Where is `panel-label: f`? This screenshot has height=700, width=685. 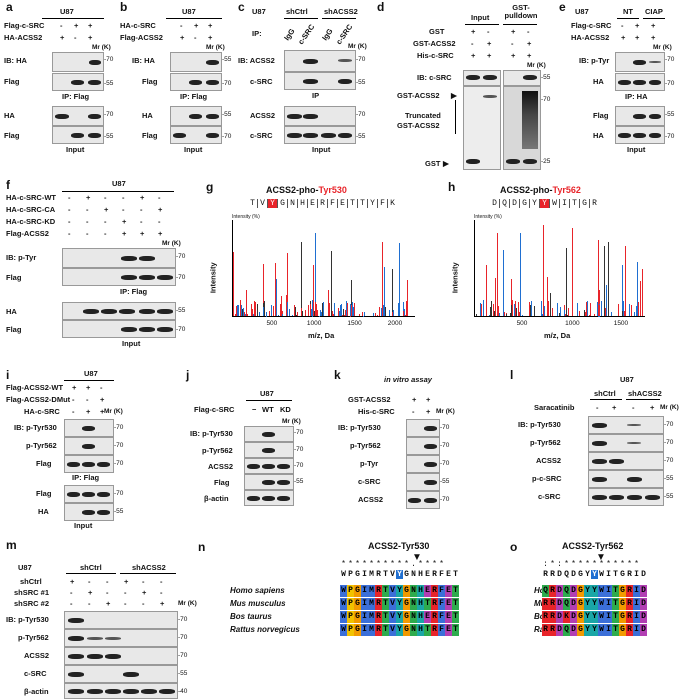 panel-label: f is located at coordinates (8, 185).